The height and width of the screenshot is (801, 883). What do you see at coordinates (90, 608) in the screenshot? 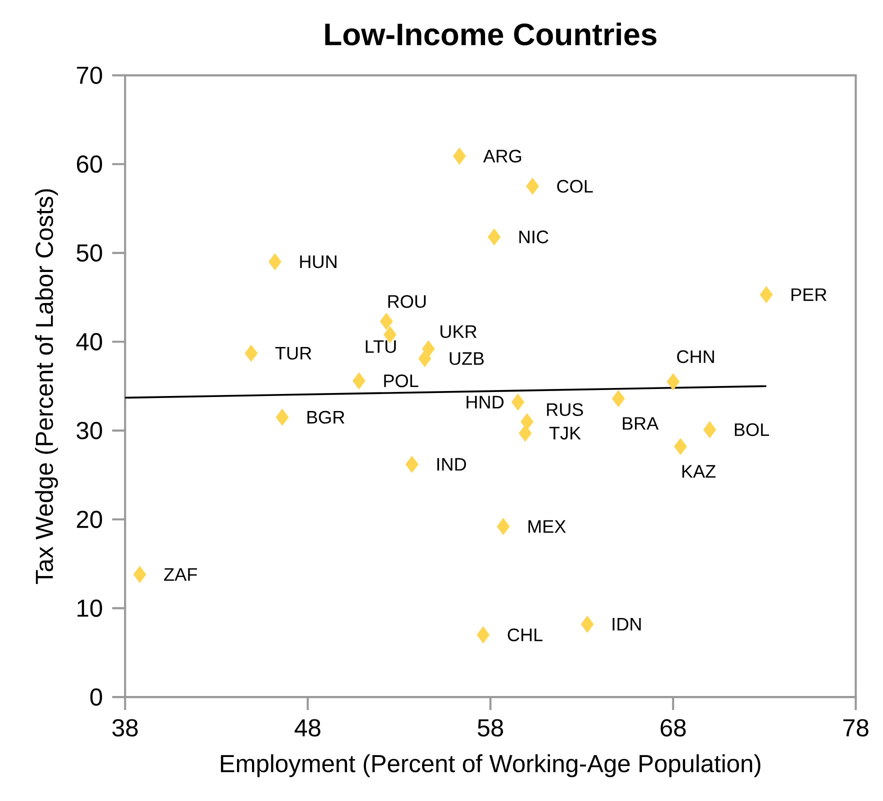
I see `y-tick-label: 10` at bounding box center [90, 608].